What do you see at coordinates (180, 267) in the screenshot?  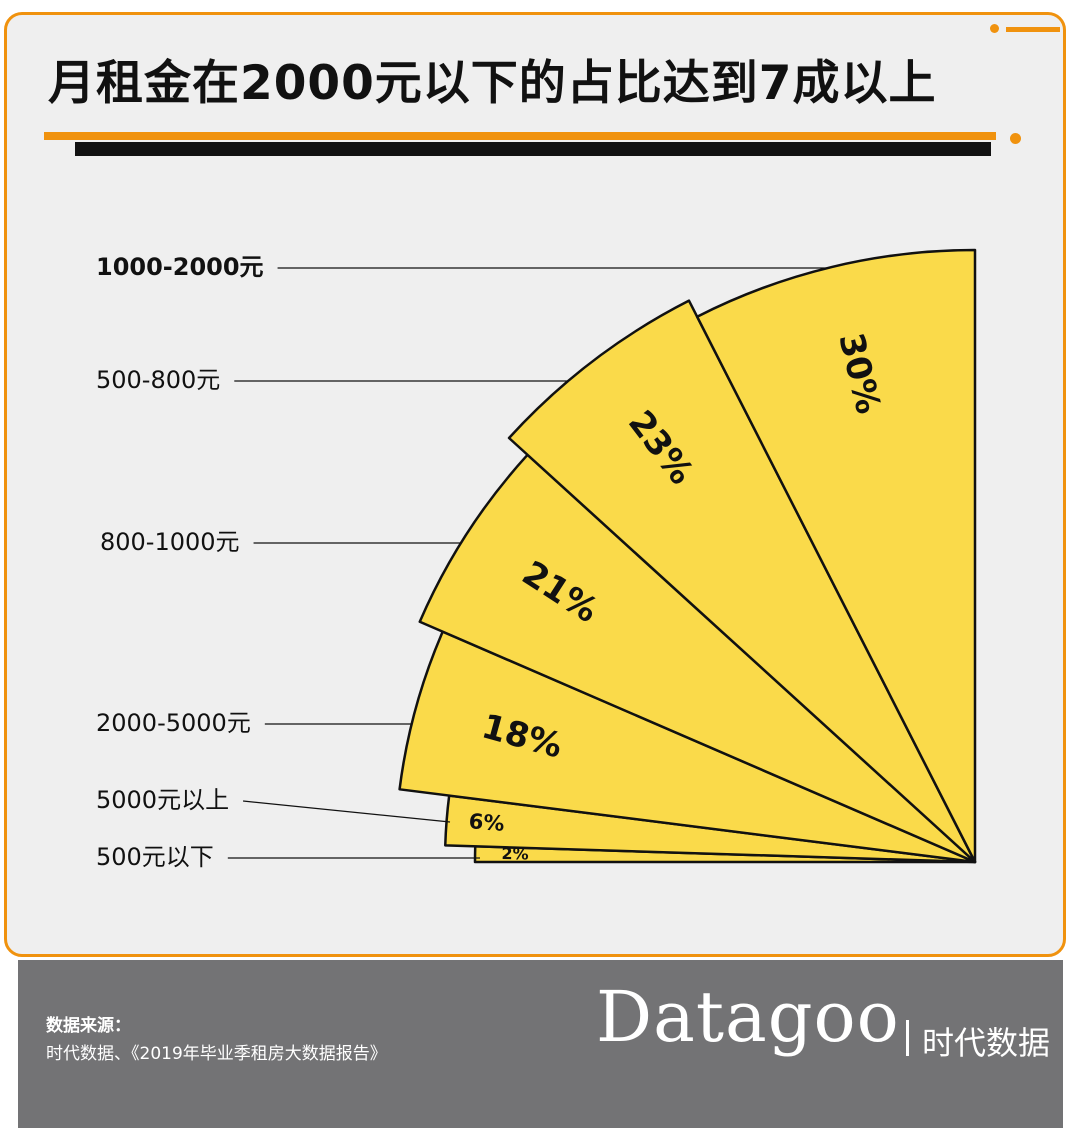 I see `category-label-5: 1000-2000元` at bounding box center [180, 267].